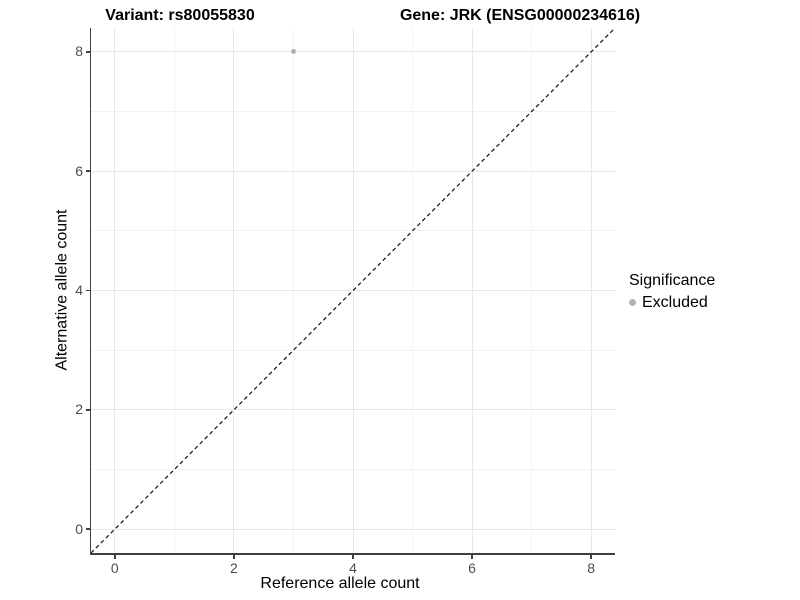 The height and width of the screenshot is (600, 800). What do you see at coordinates (180, 15) in the screenshot?
I see `plot-title-variant: Variant: rs80055830` at bounding box center [180, 15].